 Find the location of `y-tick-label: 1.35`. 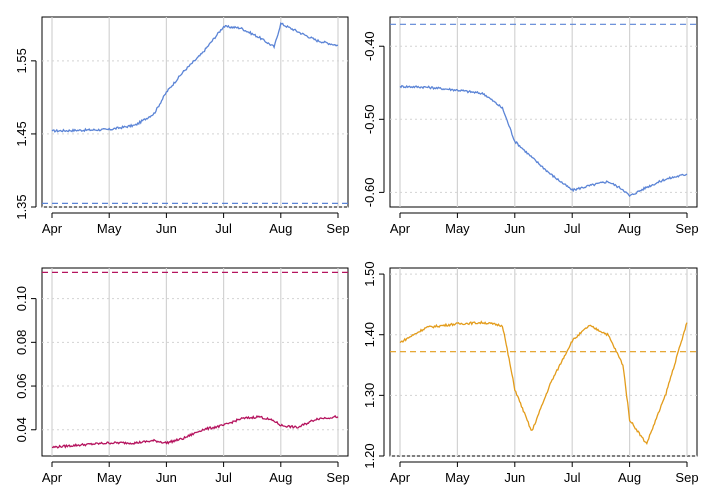

y-tick-label: 1.35 is located at coordinates (21, 206).